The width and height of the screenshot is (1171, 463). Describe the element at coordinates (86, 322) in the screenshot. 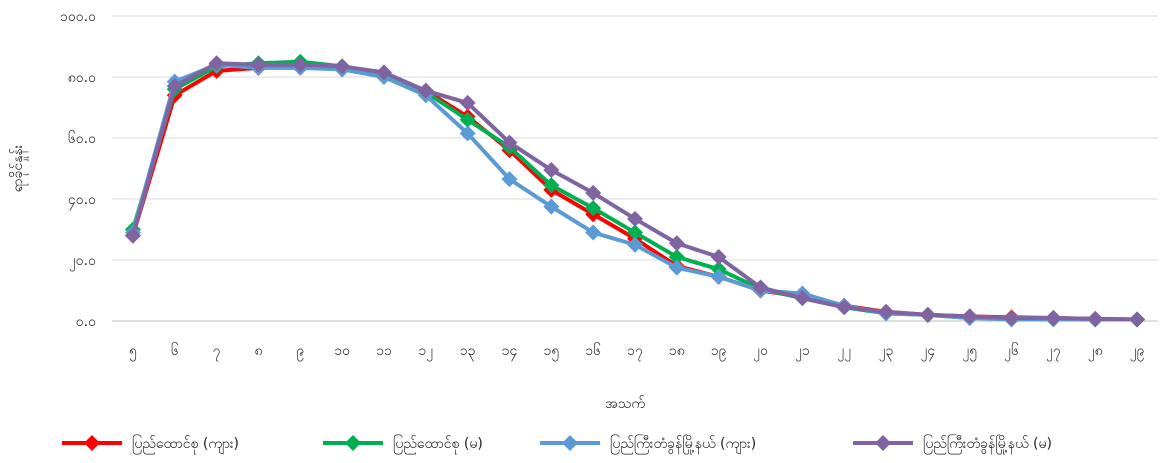

I see `y-tick-label: ၀.၀` at that location.